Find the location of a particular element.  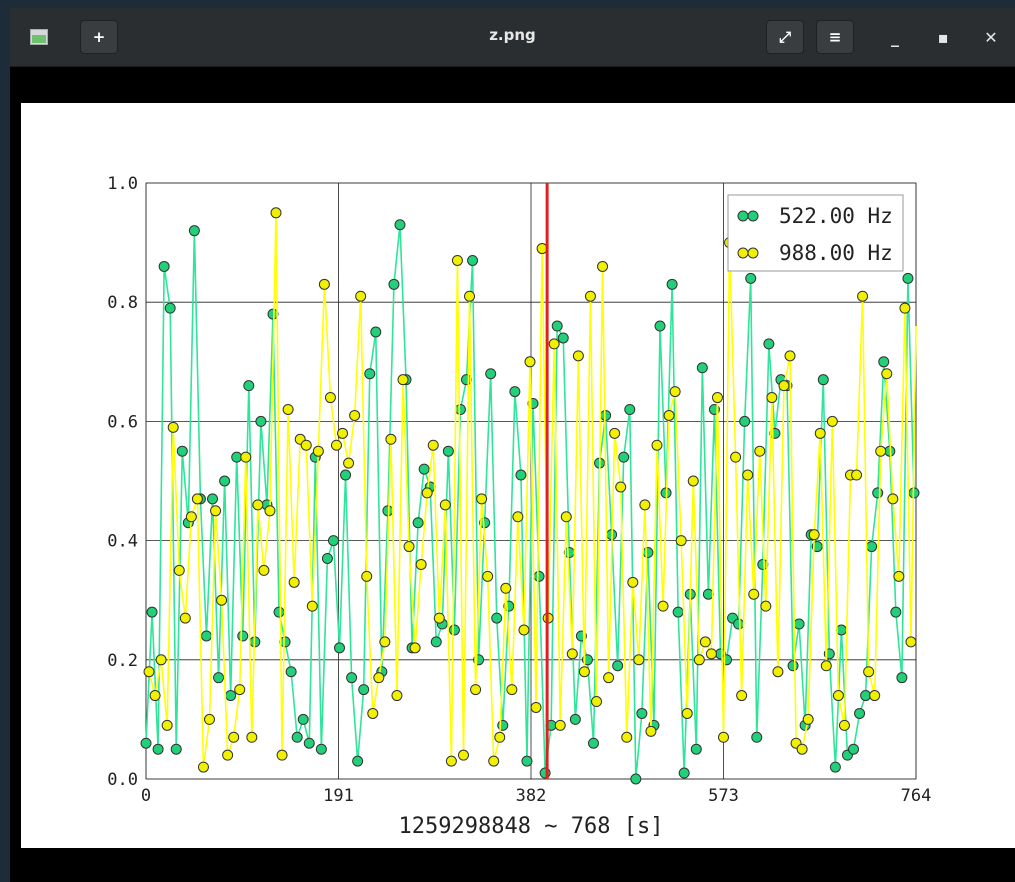

image-icon is located at coordinates (39, 37).